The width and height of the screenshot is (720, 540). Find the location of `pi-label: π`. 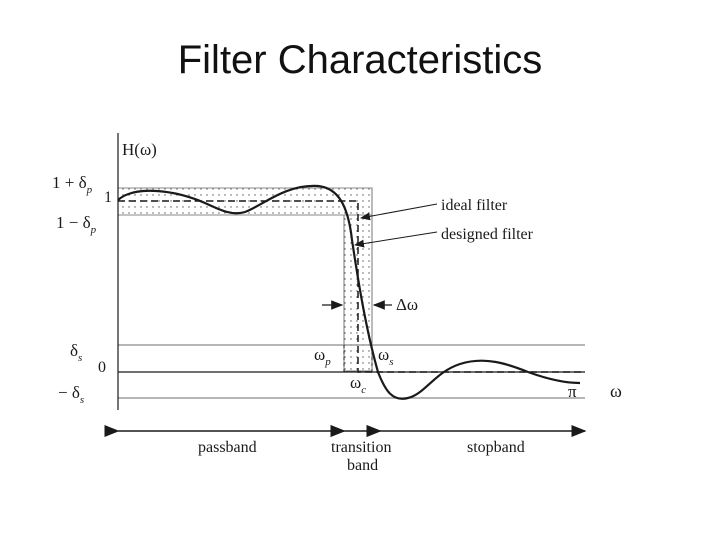

pi-label: π is located at coordinates (572, 391).